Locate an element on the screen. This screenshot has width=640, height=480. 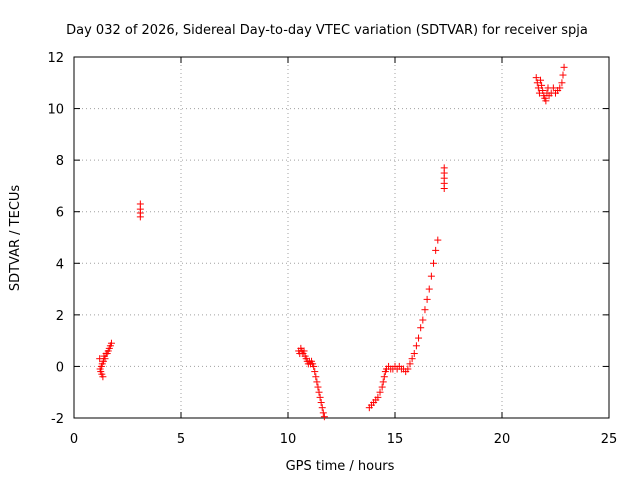
x-tick-label: 0 is located at coordinates (74, 439).